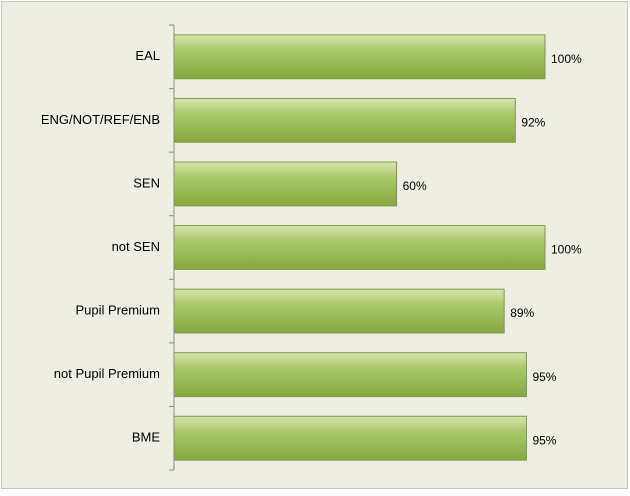 This screenshot has width=630, height=496. I want to click on y-tick-label: BME, so click(146, 437).